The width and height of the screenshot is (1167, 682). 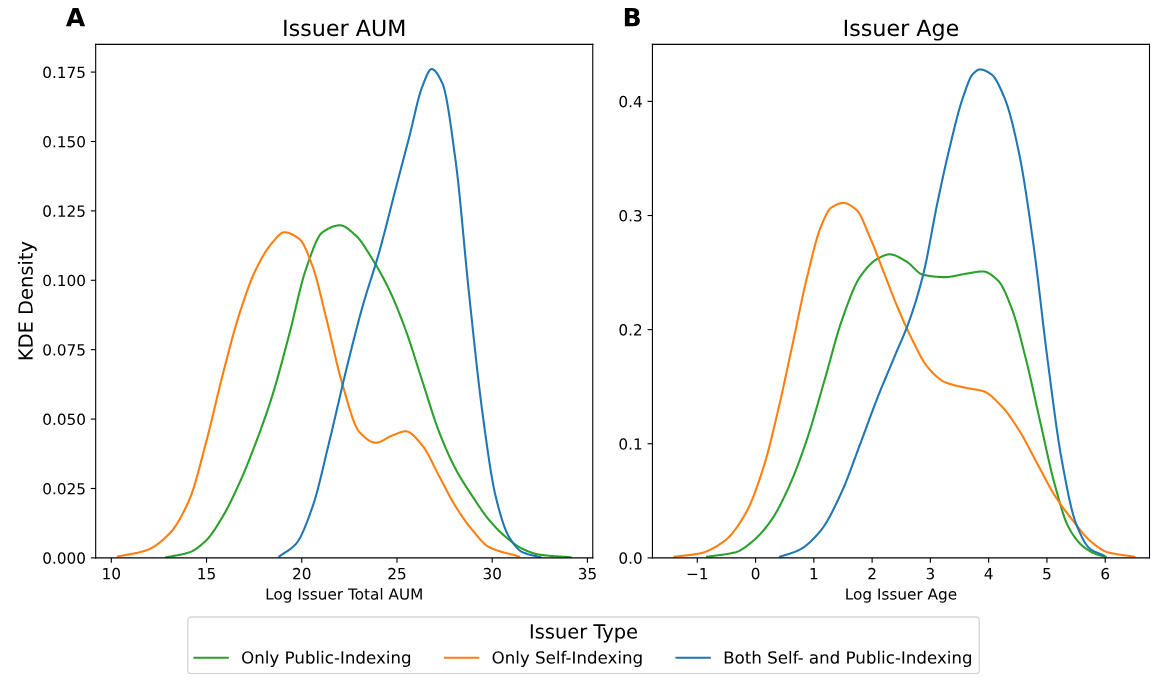 I want to click on legend-label: Both Self- and Public-Indexing, so click(x=848, y=658).